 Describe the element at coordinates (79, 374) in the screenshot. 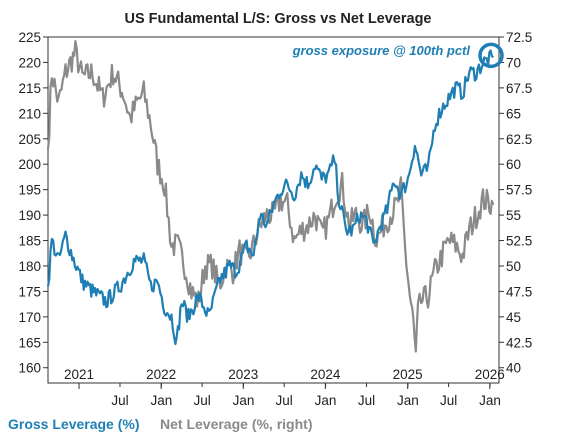

I see `x-axis-year-label: 2021` at that location.